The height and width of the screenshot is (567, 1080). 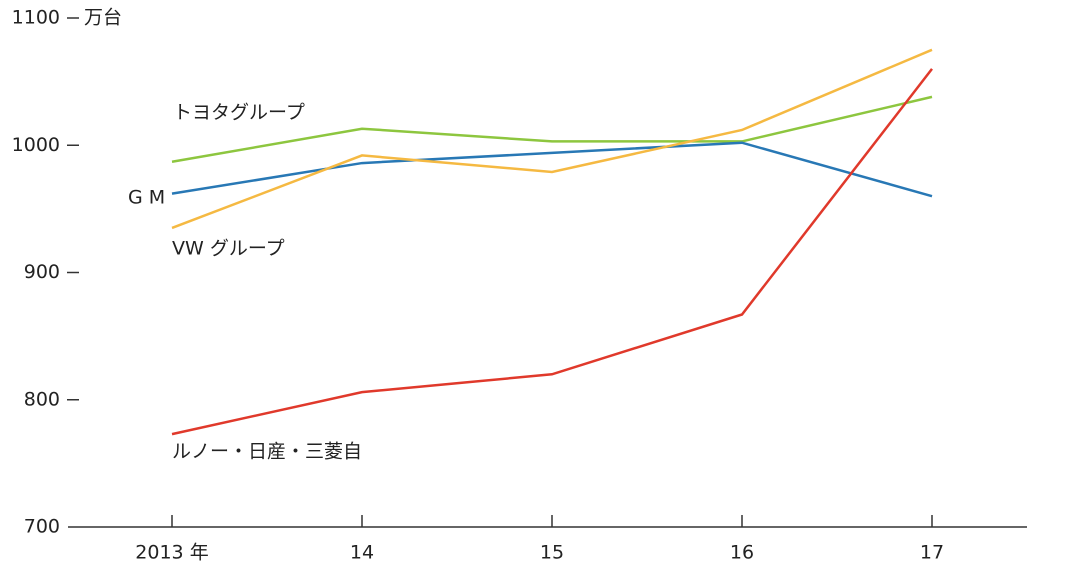 What do you see at coordinates (742, 553) in the screenshot?
I see `x-tick-label: 16` at bounding box center [742, 553].